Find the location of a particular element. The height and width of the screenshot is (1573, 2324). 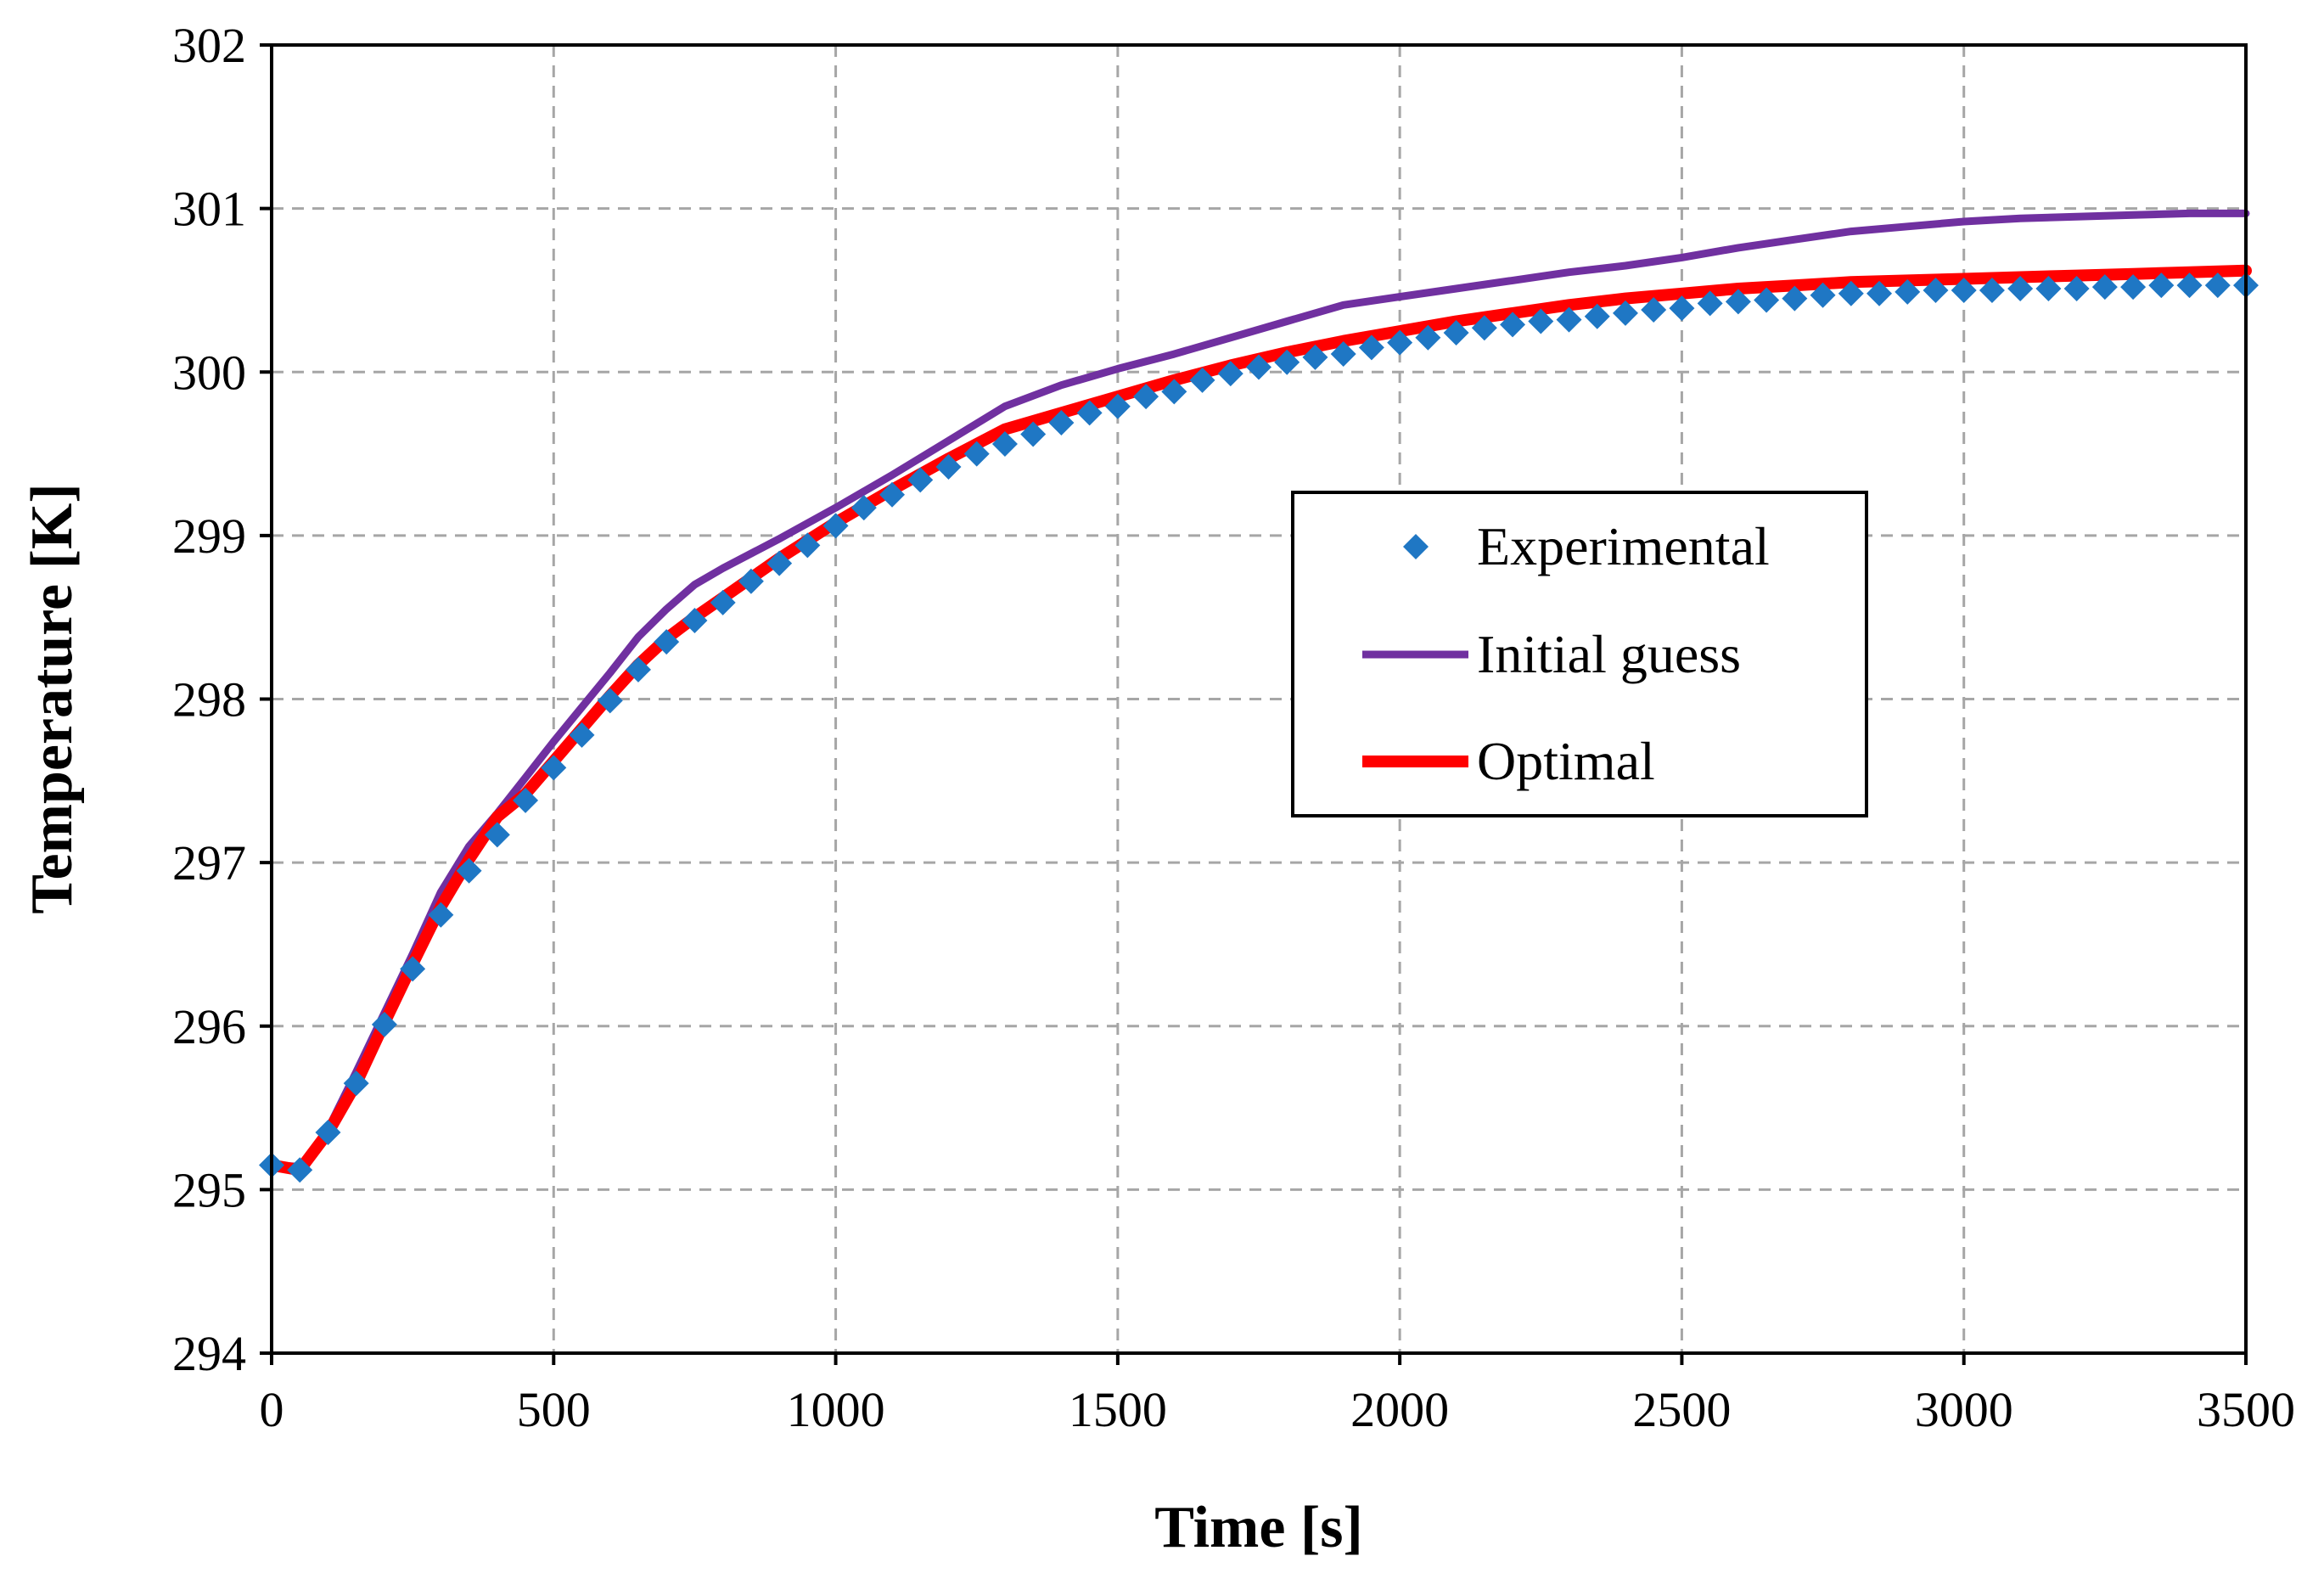

legend-marker-experimental is located at coordinates (1416, 546).